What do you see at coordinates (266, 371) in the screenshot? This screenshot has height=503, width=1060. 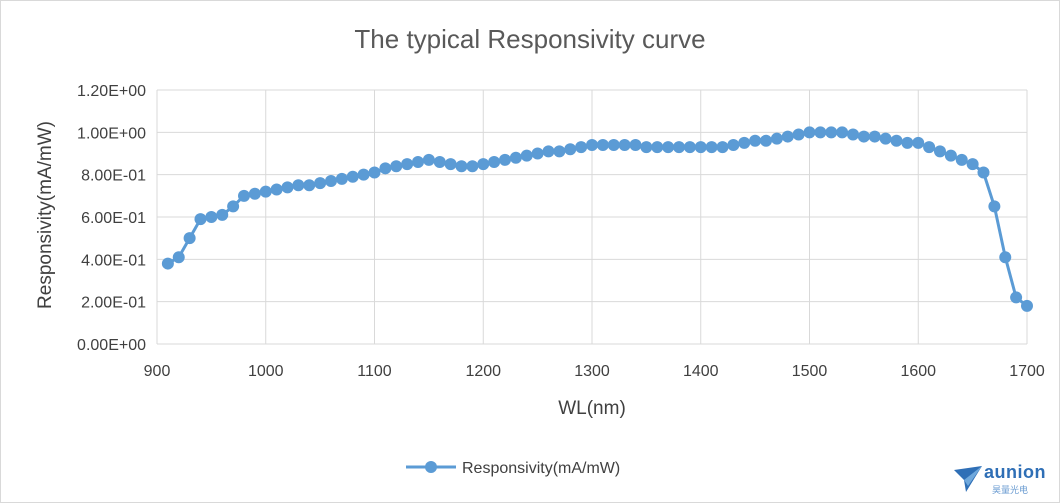 I see `x-tick-label: 1000` at bounding box center [266, 371].